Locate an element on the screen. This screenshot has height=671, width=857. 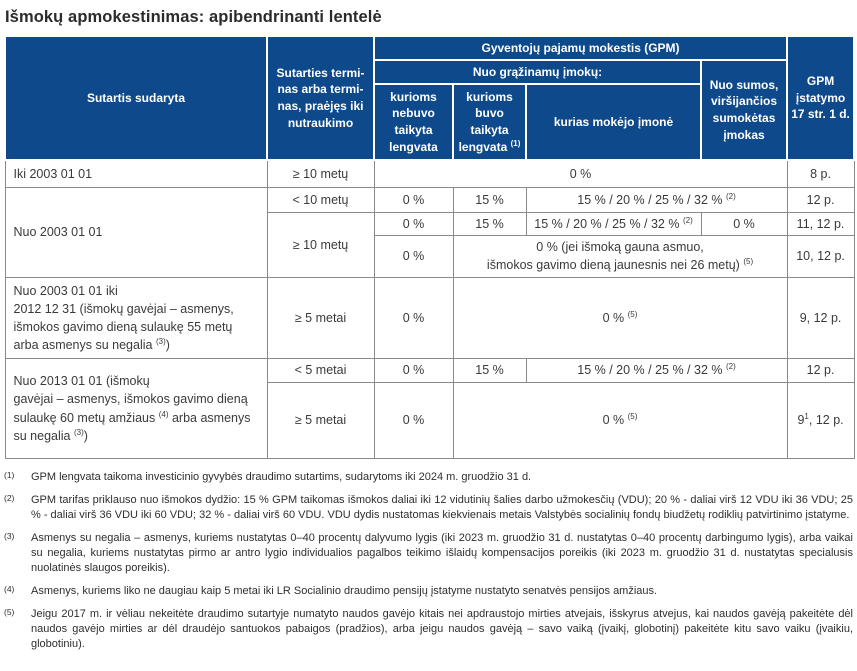
table-row: Iki 2003 01 01 ≥ 10 metų 0 % 8 p. is located at coordinates (429, 174).